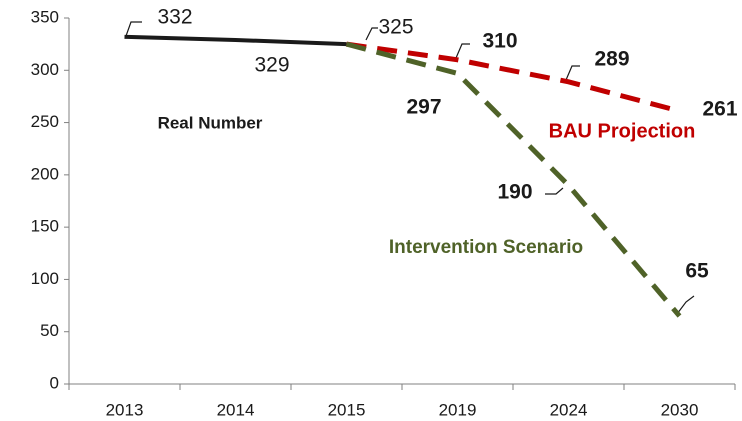 This screenshot has height=421, width=742. I want to click on y-tick-label: 0, so click(54, 382).